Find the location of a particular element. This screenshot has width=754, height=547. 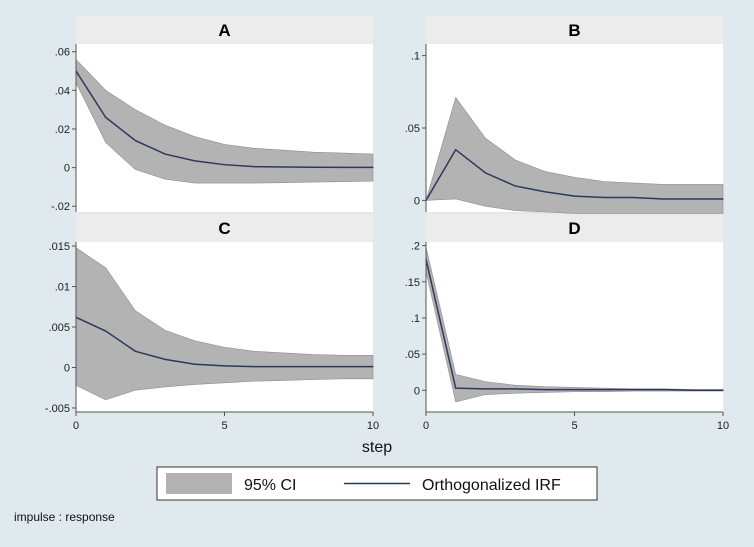

panel-d-x-tick-label: 10 is located at coordinates (723, 426).